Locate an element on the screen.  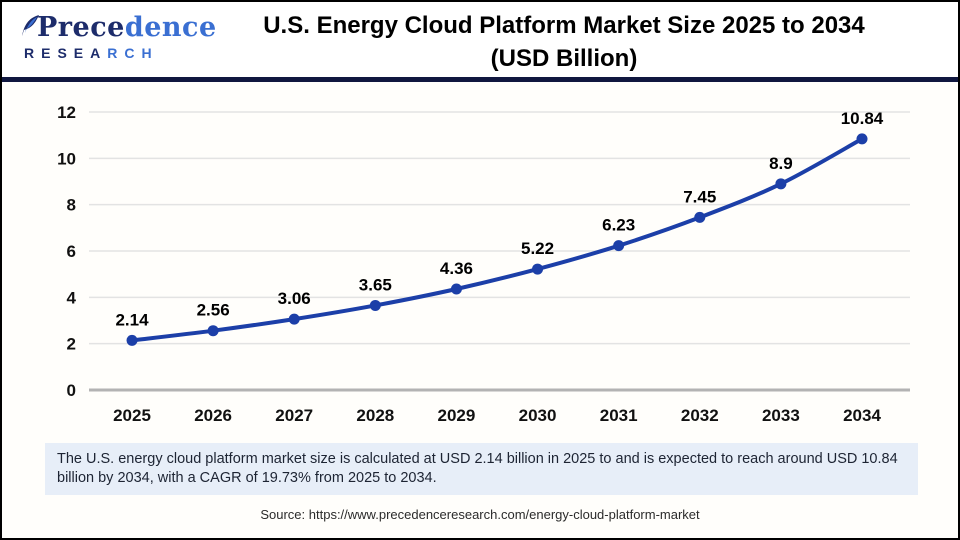
y-tick-label: 0 is located at coordinates (71, 390).